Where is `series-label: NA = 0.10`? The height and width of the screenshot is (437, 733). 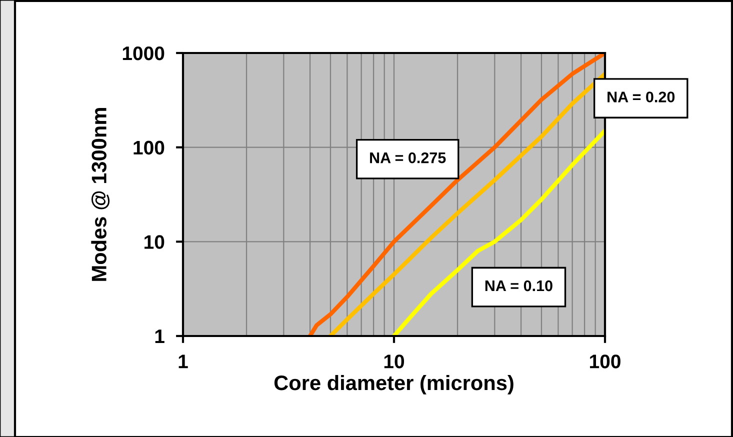 series-label: NA = 0.10 is located at coordinates (518, 286).